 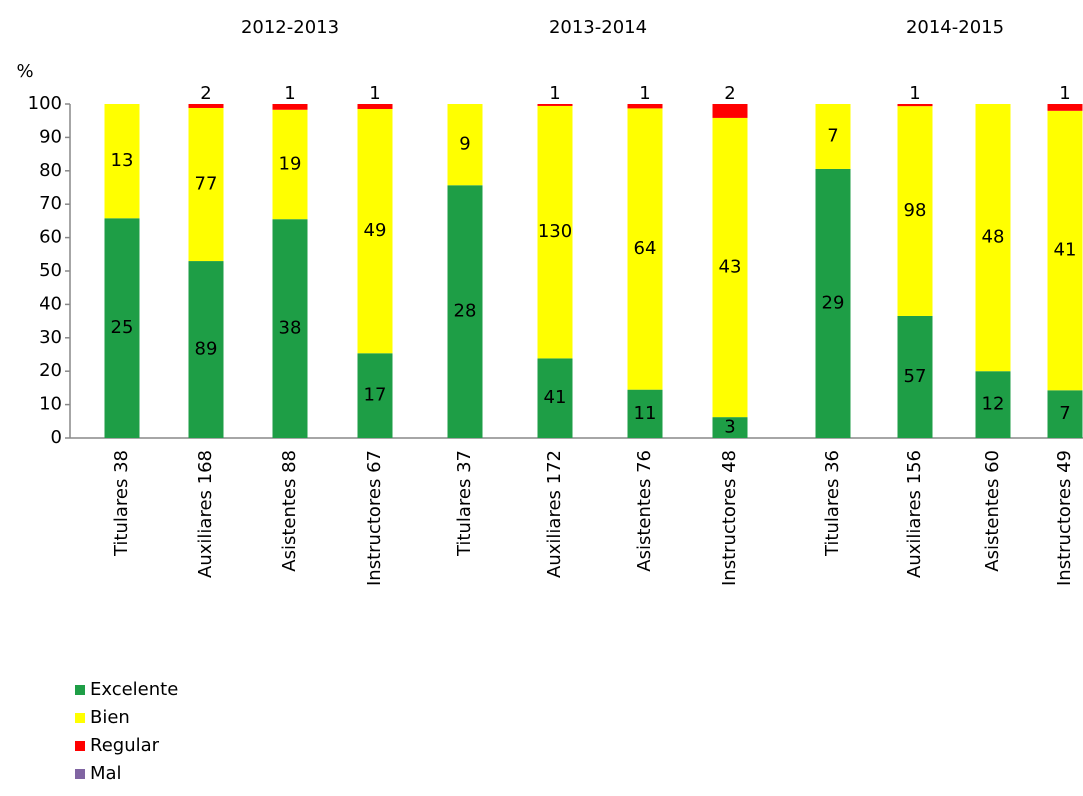 I want to click on x-tick-label: Instructores 67, so click(x=374, y=518).